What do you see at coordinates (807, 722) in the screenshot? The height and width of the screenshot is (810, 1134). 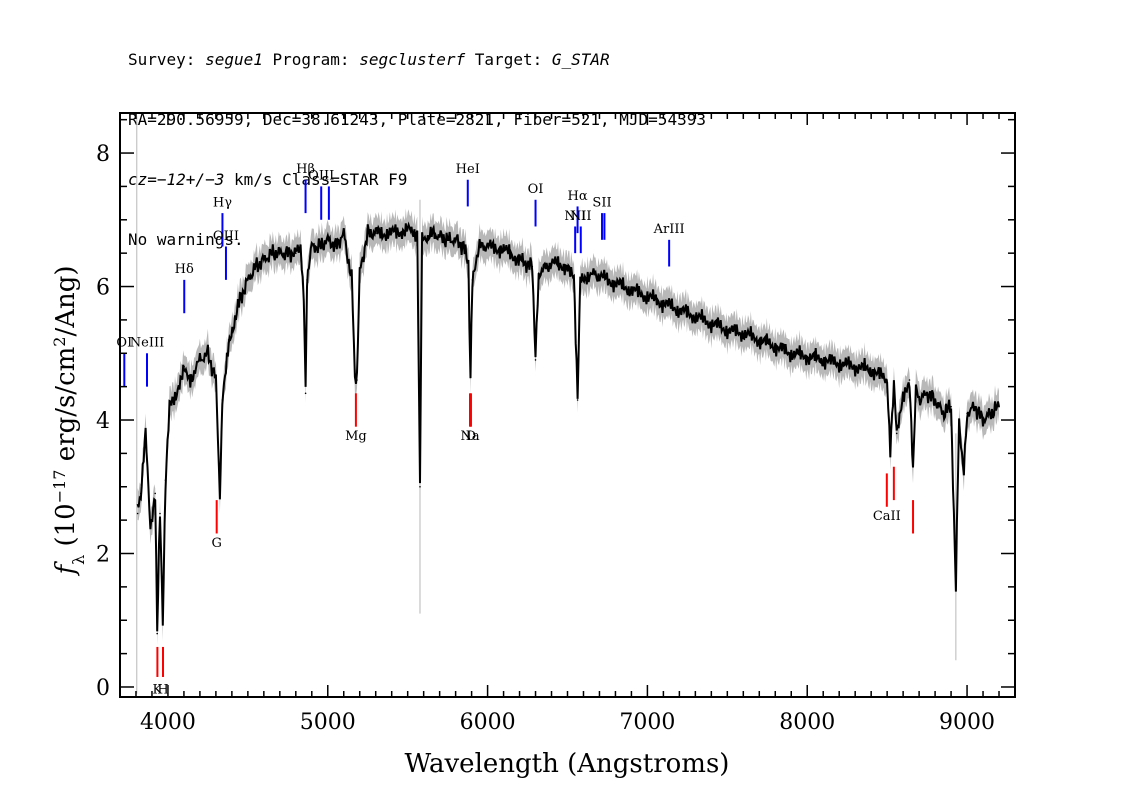 I see `x-tick-label: 8000` at bounding box center [807, 722].